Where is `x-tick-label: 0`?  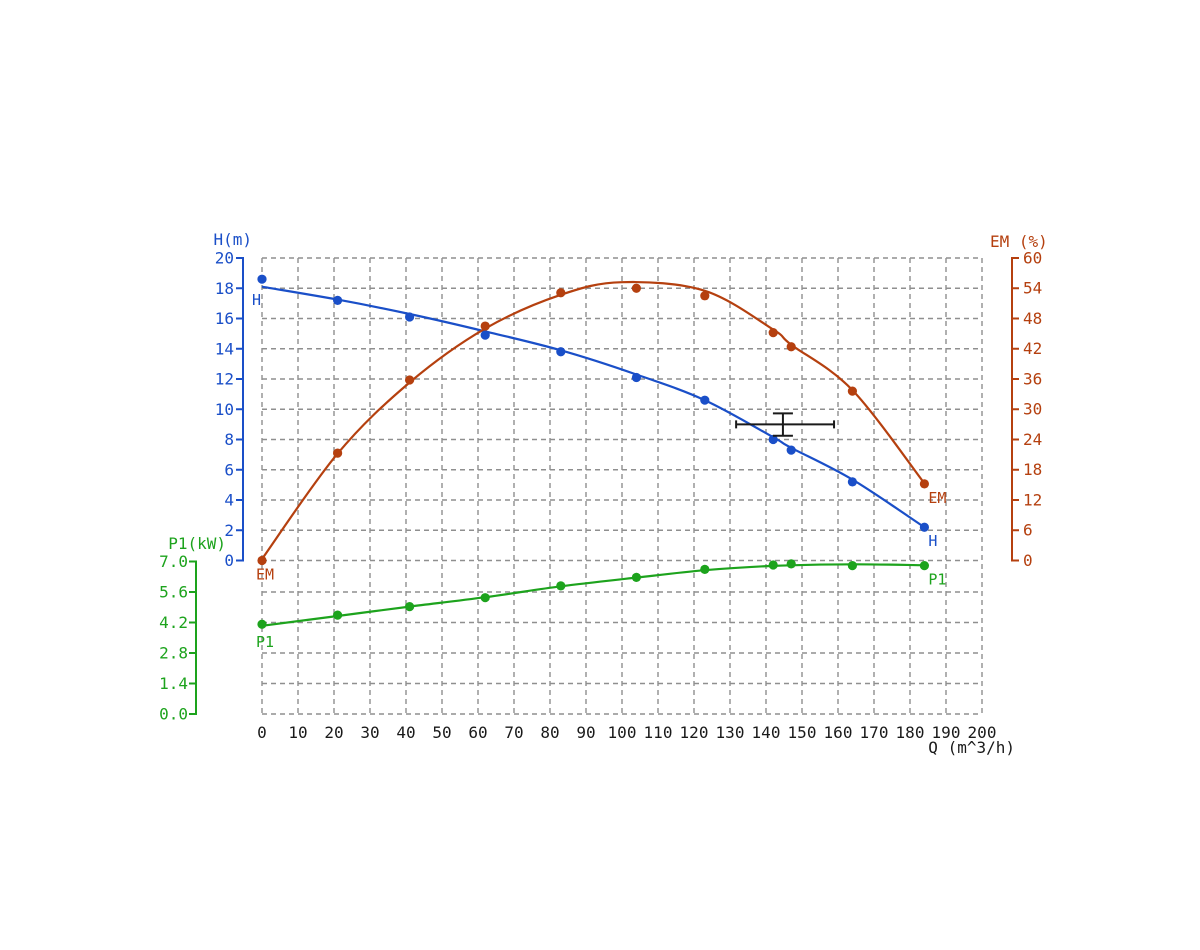 x-tick-label: 0 is located at coordinates (262, 732).